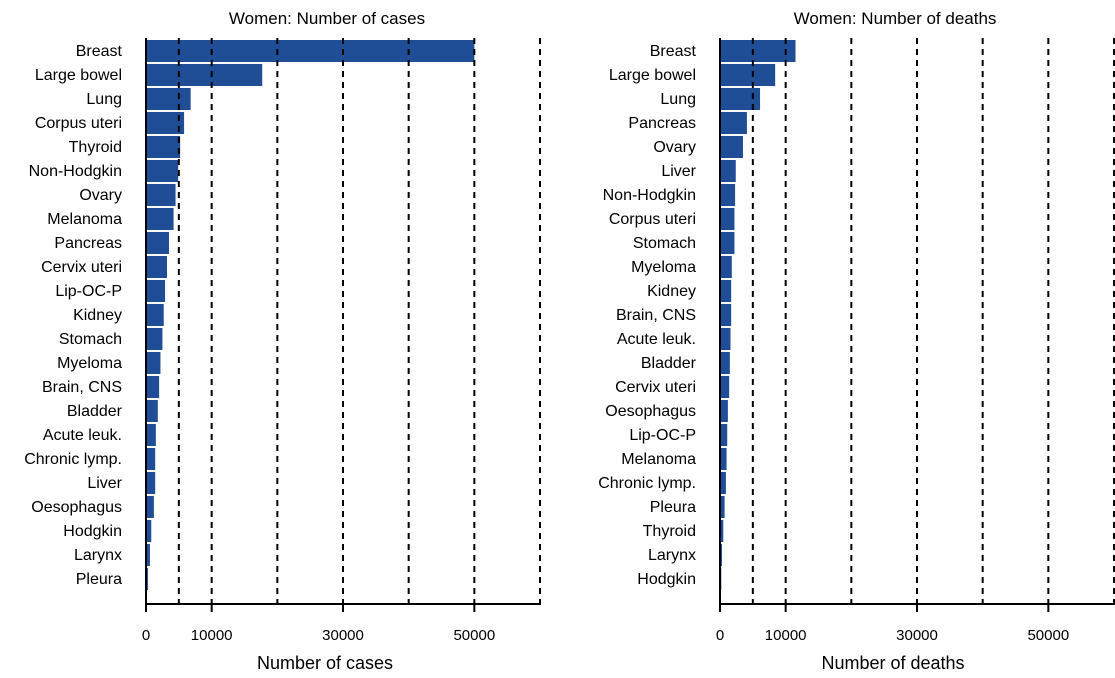 This screenshot has height=678, width=1115. Describe the element at coordinates (327, 18) in the screenshot. I see `chart-title: Women: Number of cases` at that location.